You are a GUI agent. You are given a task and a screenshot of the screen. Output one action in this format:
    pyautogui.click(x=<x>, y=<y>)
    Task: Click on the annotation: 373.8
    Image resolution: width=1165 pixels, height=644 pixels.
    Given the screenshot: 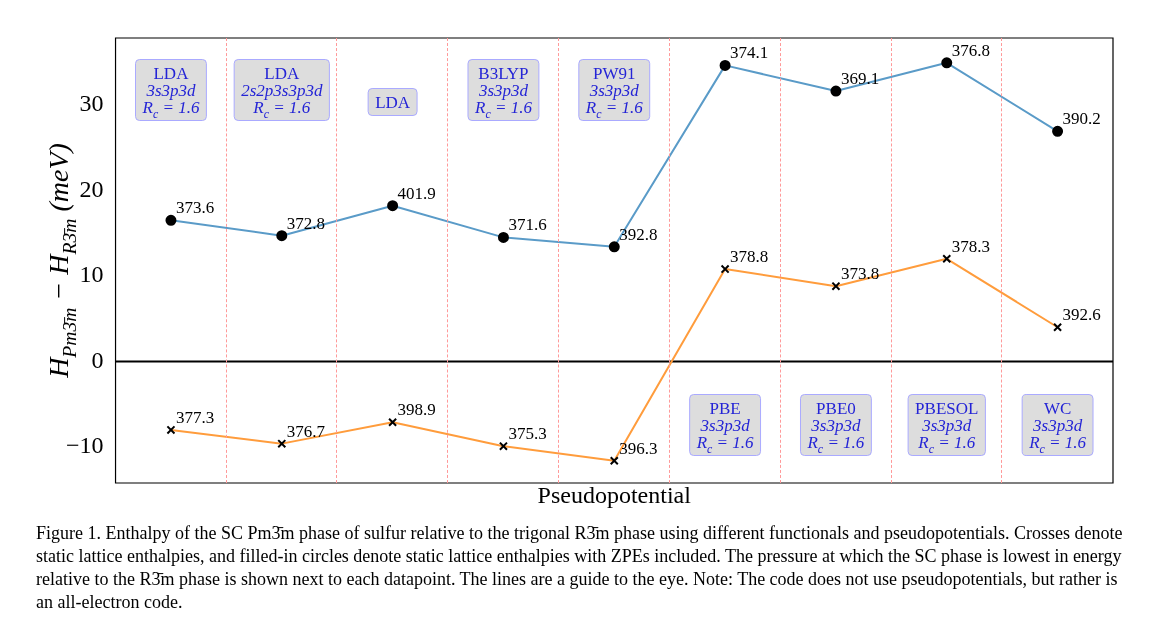 What is the action you would take?
    pyautogui.click(x=860, y=274)
    